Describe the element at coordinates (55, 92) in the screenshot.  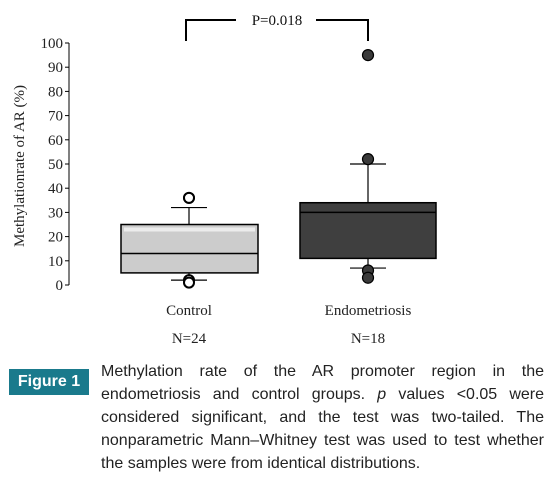
I see `y-tick-label: 80` at that location.